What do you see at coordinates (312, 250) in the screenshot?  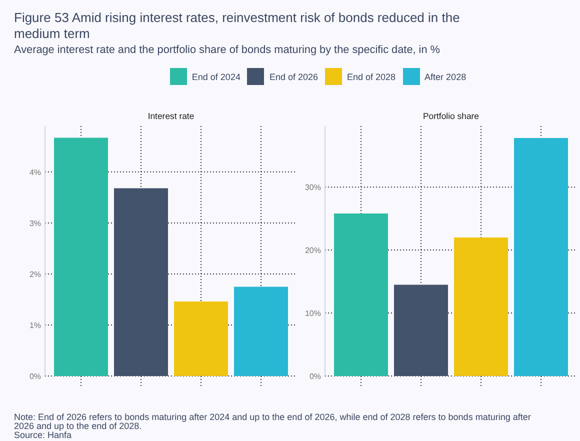 I see `y-tick-label: 20%` at bounding box center [312, 250].